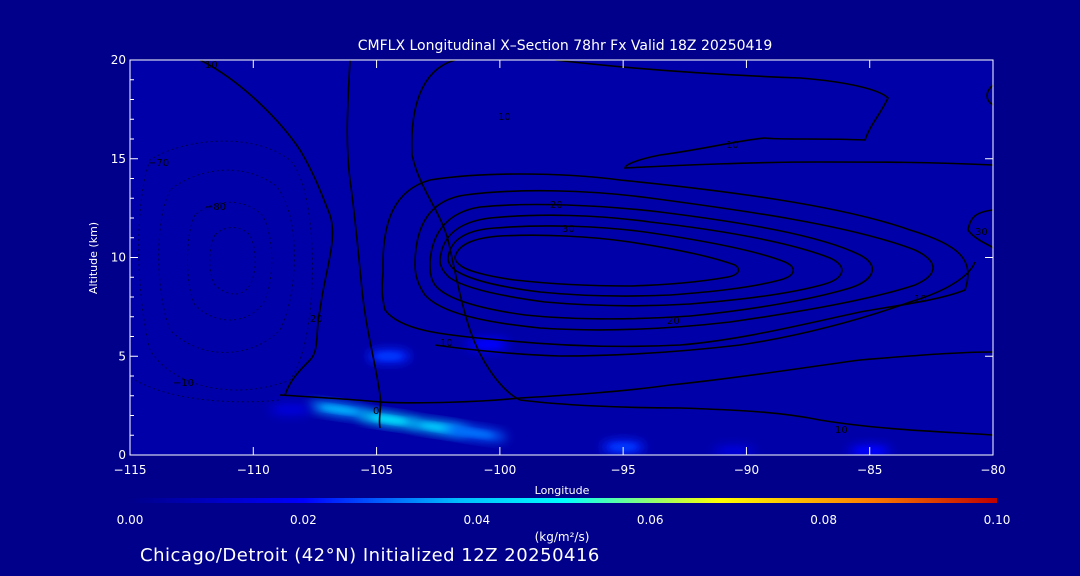 This screenshot has width=1080, height=576. What do you see at coordinates (130, 470) in the screenshot?
I see `x-tick-label: −115` at bounding box center [130, 470].